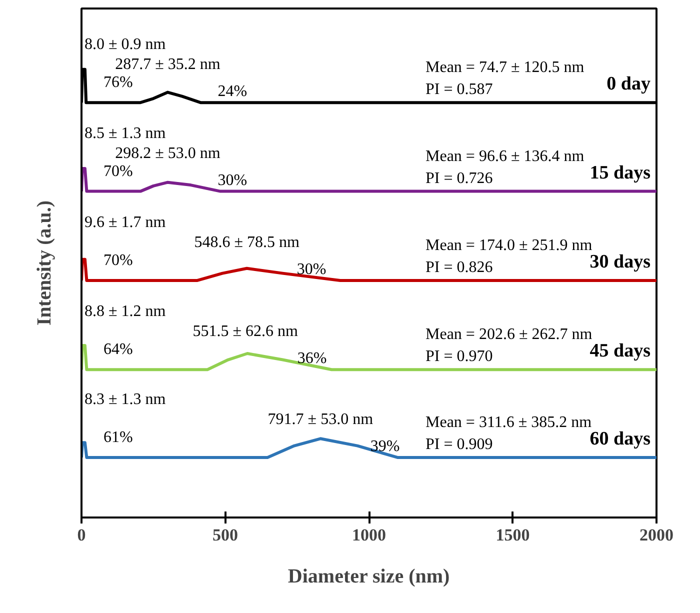 This screenshot has width=700, height=613. Describe the element at coordinates (369, 535) in the screenshot. I see `x-tick-label: 1000` at that location.